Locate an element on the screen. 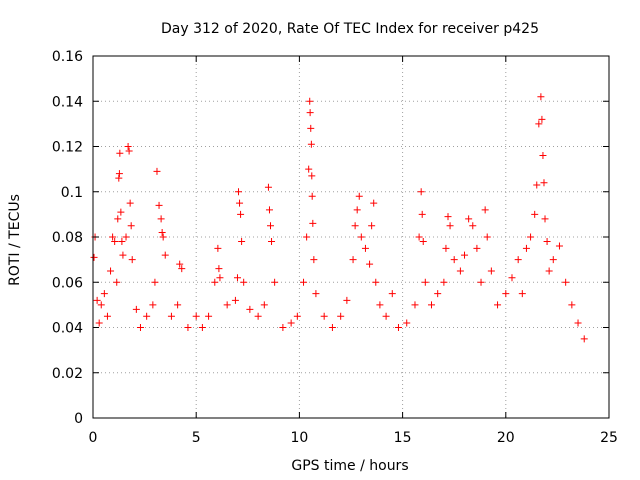 Image resolution: width=640 pixels, height=480 pixels. y-axis-label: ROTI / TECUs is located at coordinates (15, 240).